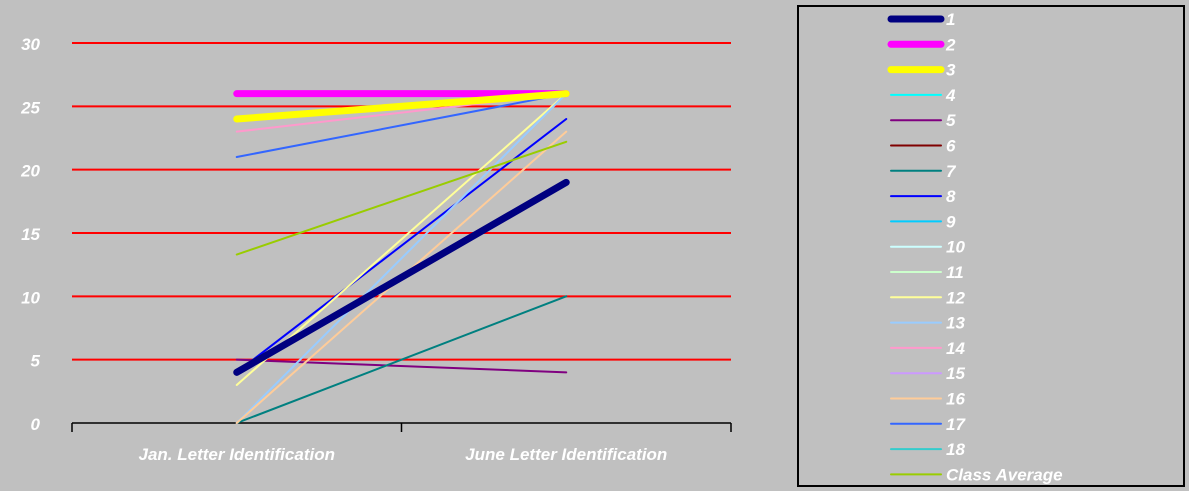  Describe the element at coordinates (237, 454) in the screenshot. I see `x-tick-label: Jan. Letter Identification` at that location.